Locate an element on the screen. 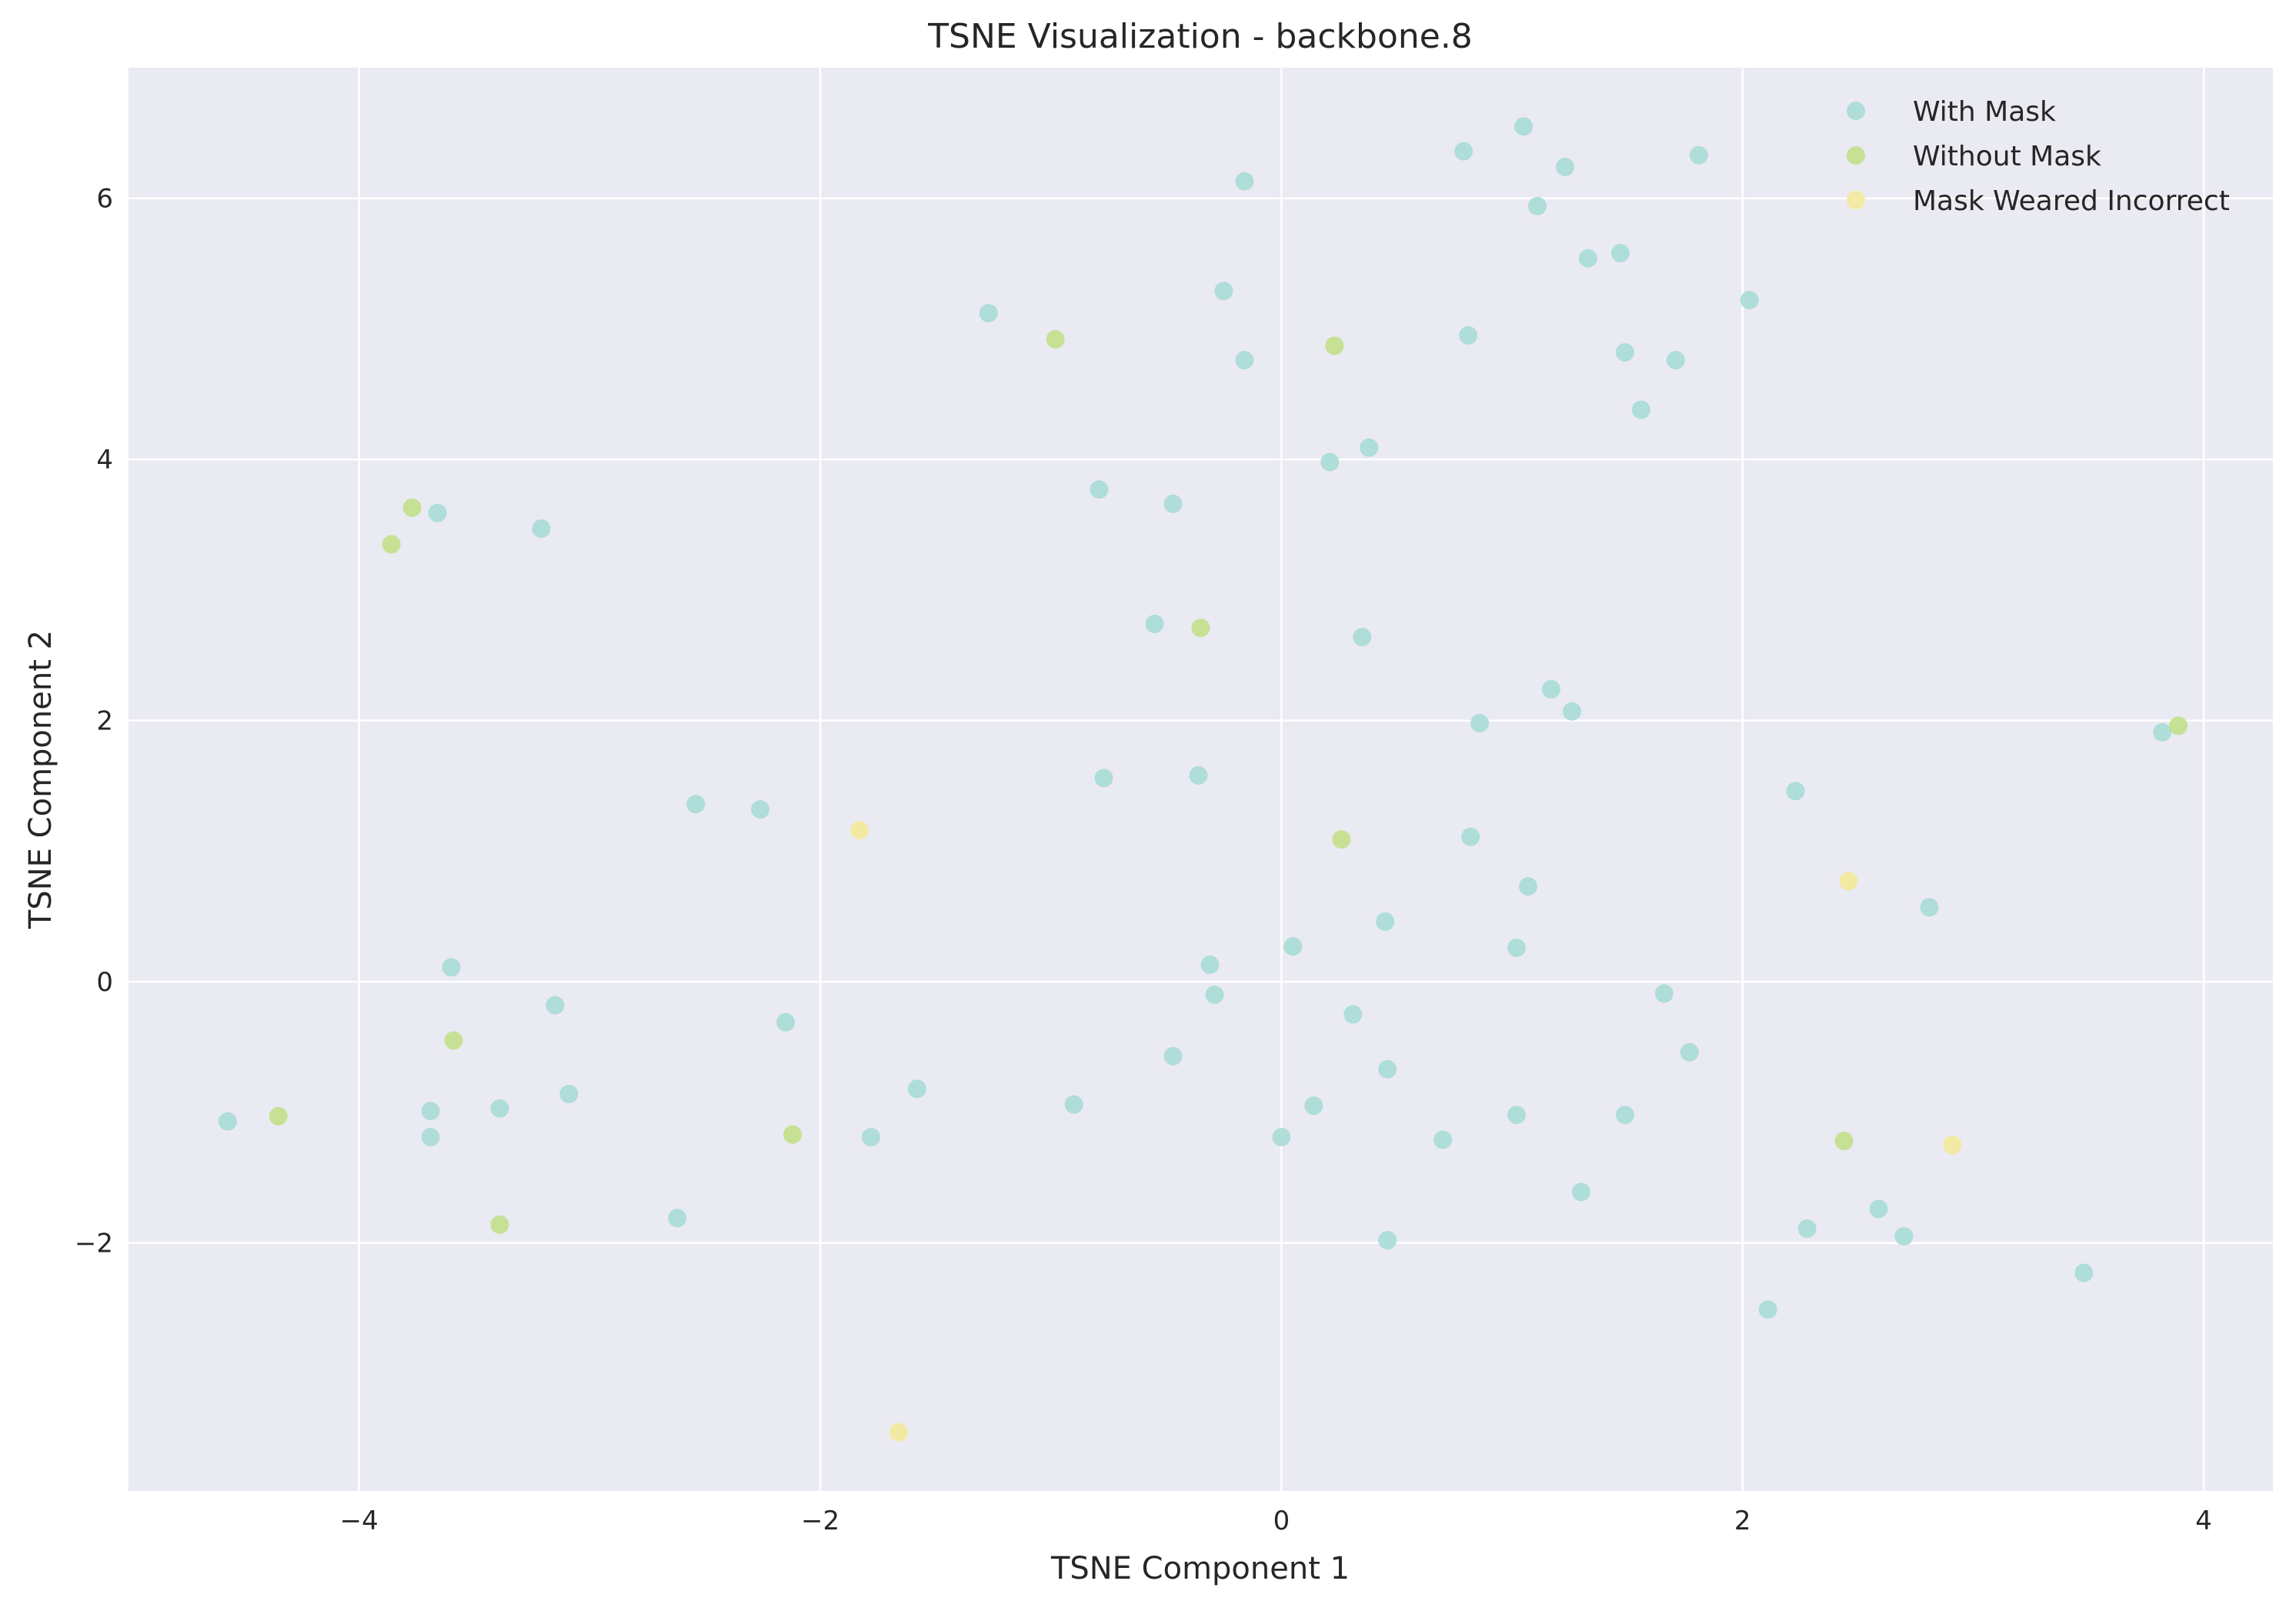  y-tick-labels: −2 0 2 4 6 is located at coordinates (94, 721).